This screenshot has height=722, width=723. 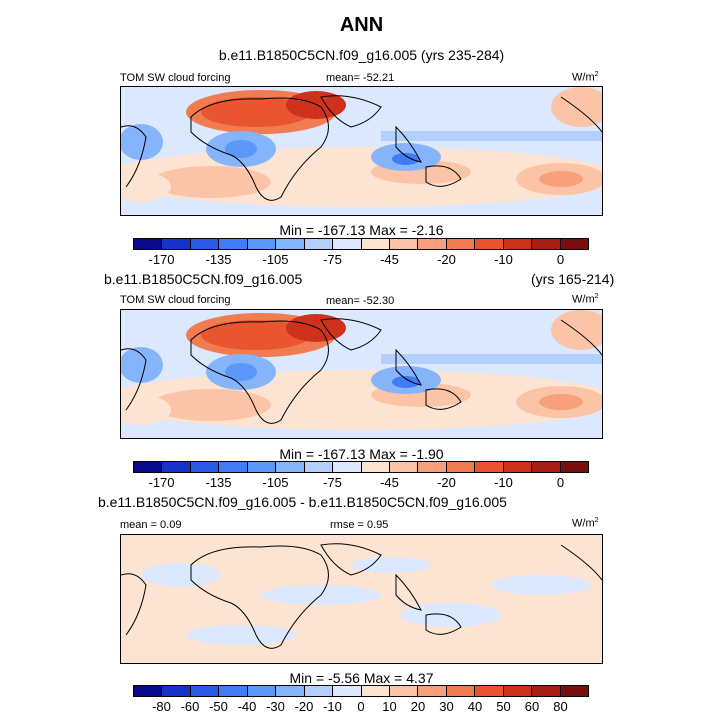 I want to click on colorbar-tick-label: 10, so click(x=389, y=706).